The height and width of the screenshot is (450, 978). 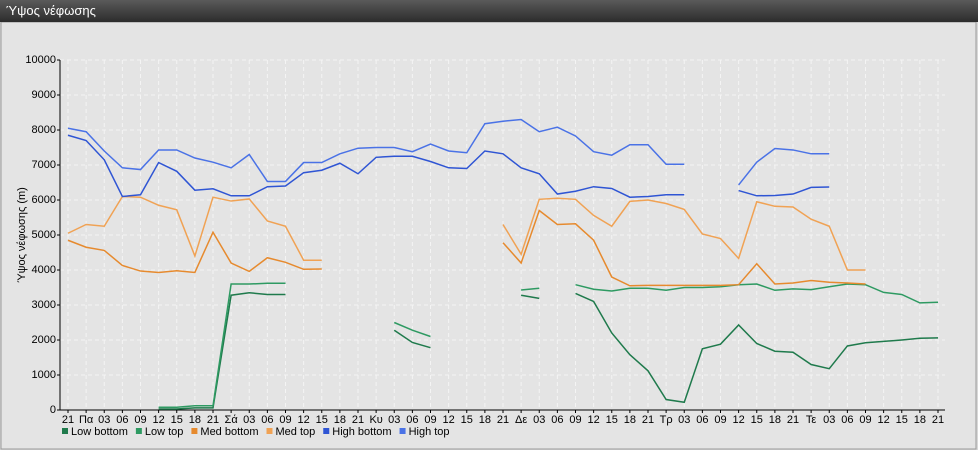 I want to click on legend-label: Med top, so click(x=296, y=432).